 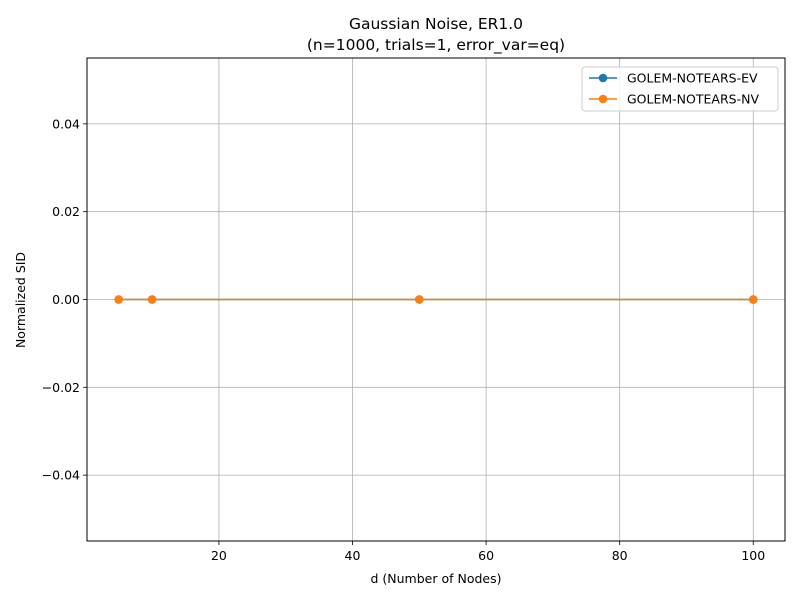 What do you see at coordinates (753, 555) in the screenshot?
I see `x-tick-label: 100` at bounding box center [753, 555].